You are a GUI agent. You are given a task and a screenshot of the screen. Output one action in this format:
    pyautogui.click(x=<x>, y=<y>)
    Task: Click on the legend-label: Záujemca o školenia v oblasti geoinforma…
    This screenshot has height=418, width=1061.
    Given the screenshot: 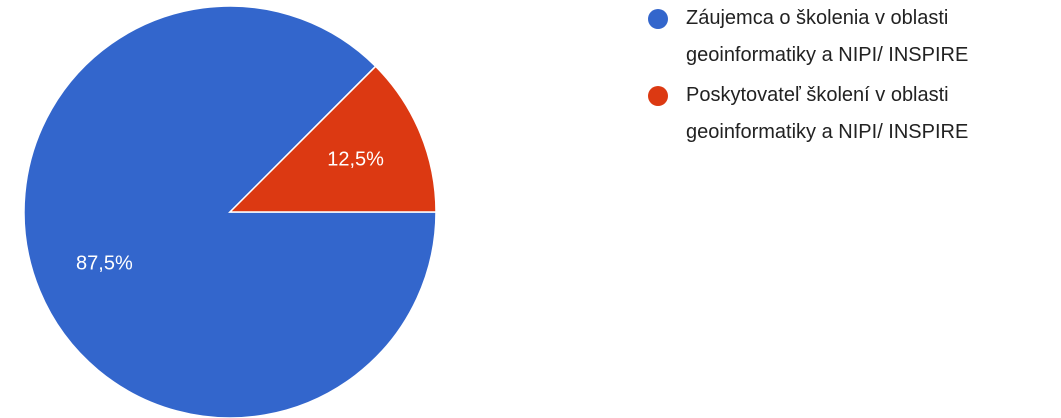 What is the action you would take?
    pyautogui.click(x=827, y=36)
    